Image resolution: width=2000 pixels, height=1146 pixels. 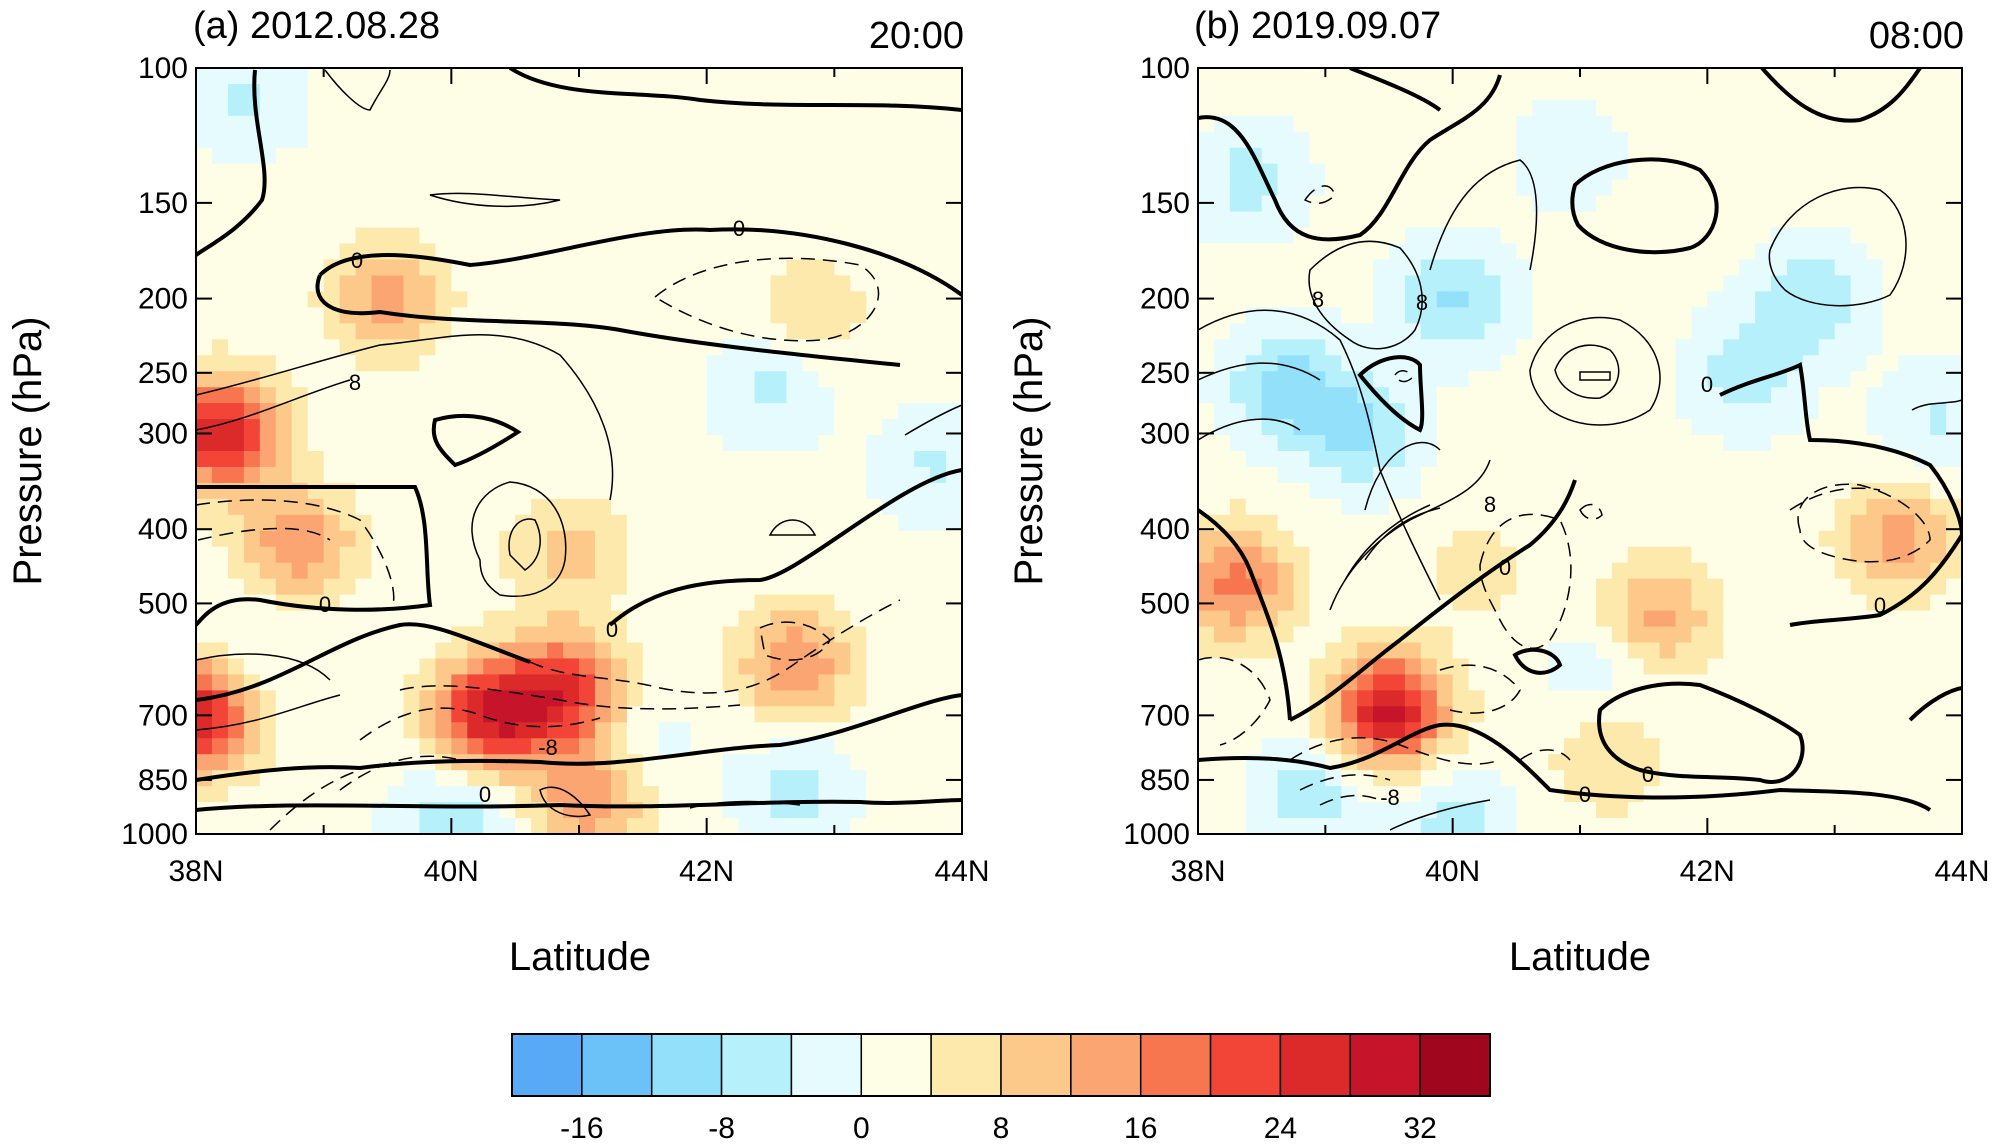 What do you see at coordinates (28, 451) in the screenshot?
I see `panel-a-ylabel: Pressure (hPa)` at bounding box center [28, 451].